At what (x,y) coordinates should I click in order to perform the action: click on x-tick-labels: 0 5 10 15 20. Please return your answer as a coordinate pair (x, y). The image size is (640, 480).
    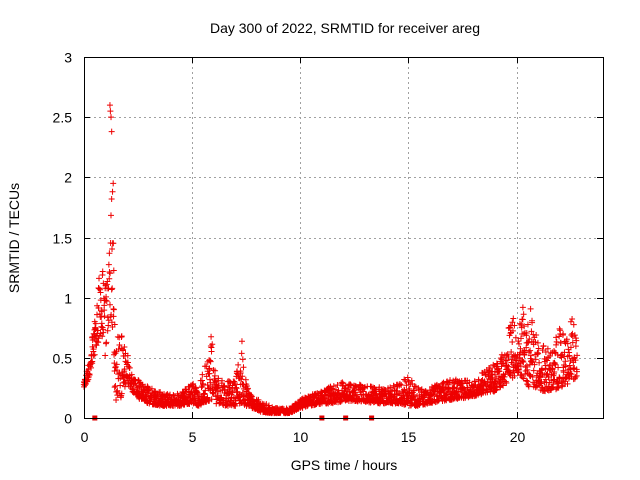
    Looking at the image, I should click on (303, 437).